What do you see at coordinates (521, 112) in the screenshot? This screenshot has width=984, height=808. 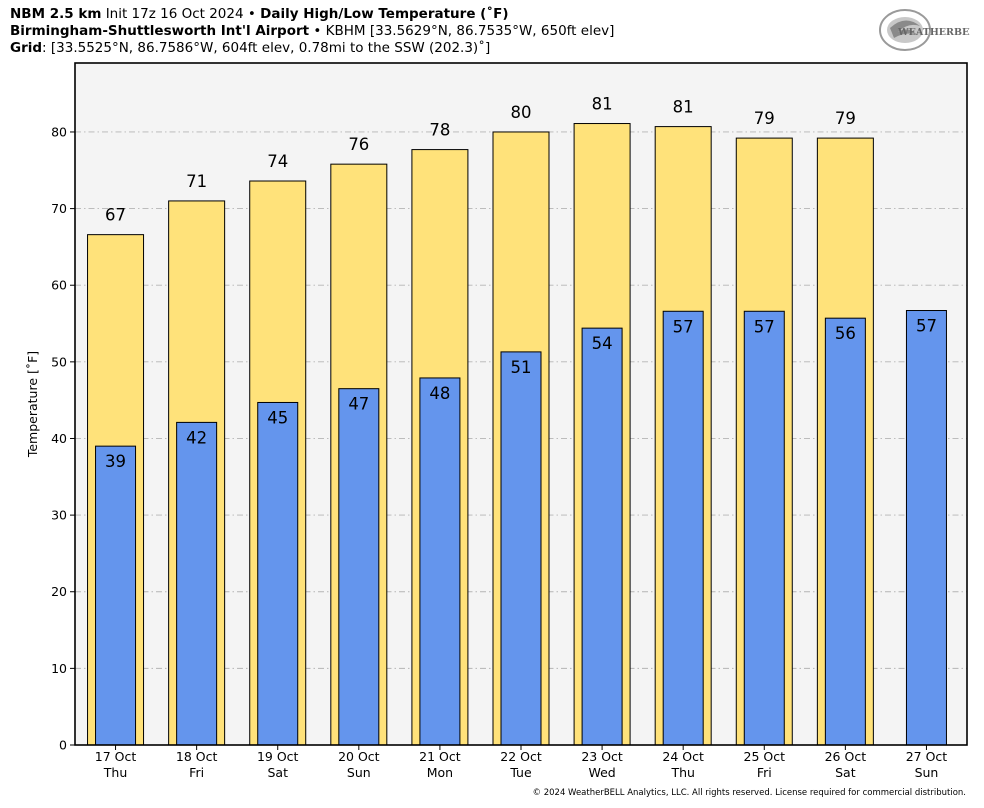 I see `high-temp-label: 80` at bounding box center [521, 112].